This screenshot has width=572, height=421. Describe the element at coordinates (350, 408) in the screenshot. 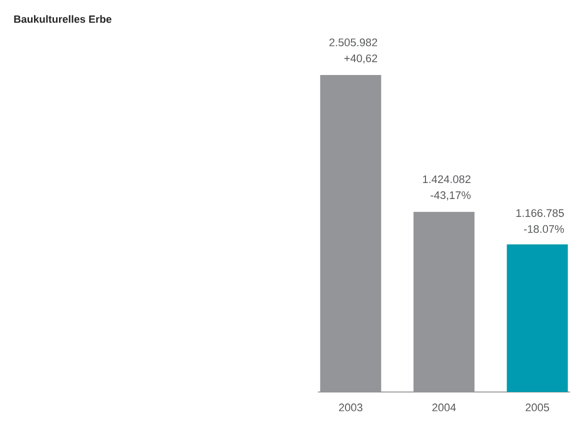

I see `x-tick-label: 2003` at that location.